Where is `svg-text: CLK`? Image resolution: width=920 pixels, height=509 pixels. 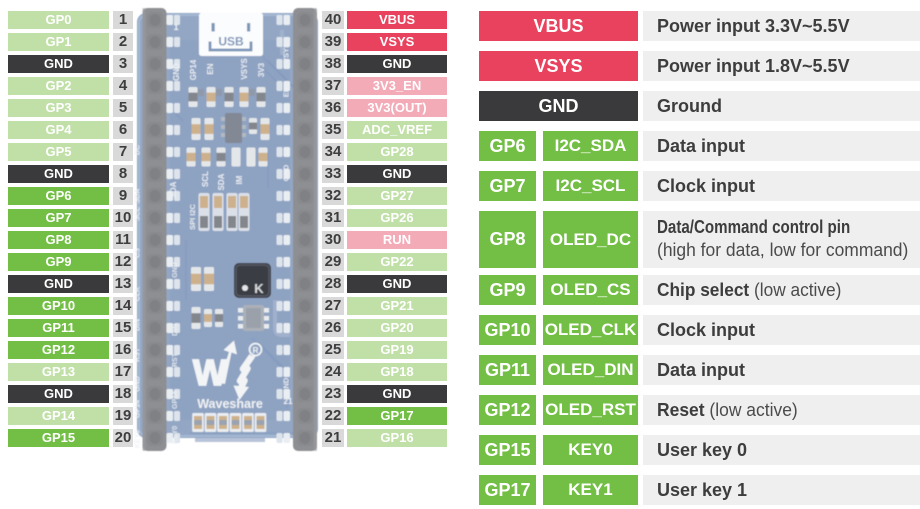 svg-text: CLK is located at coordinates (138, 294).